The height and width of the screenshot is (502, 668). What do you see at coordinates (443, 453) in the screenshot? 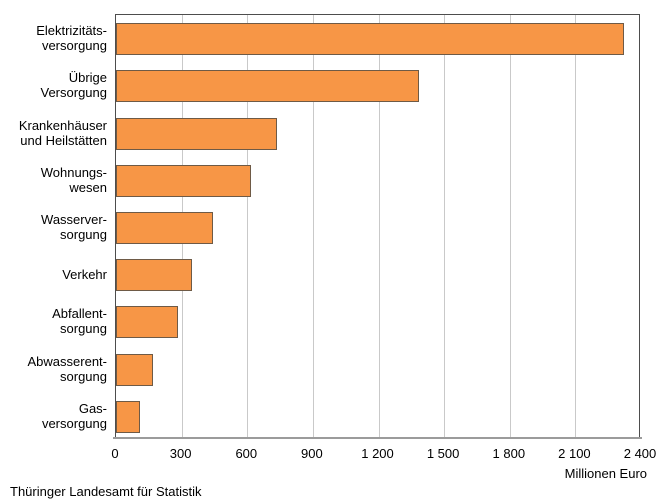
I see `x-axis-tick-label: 1 500` at bounding box center [443, 453].